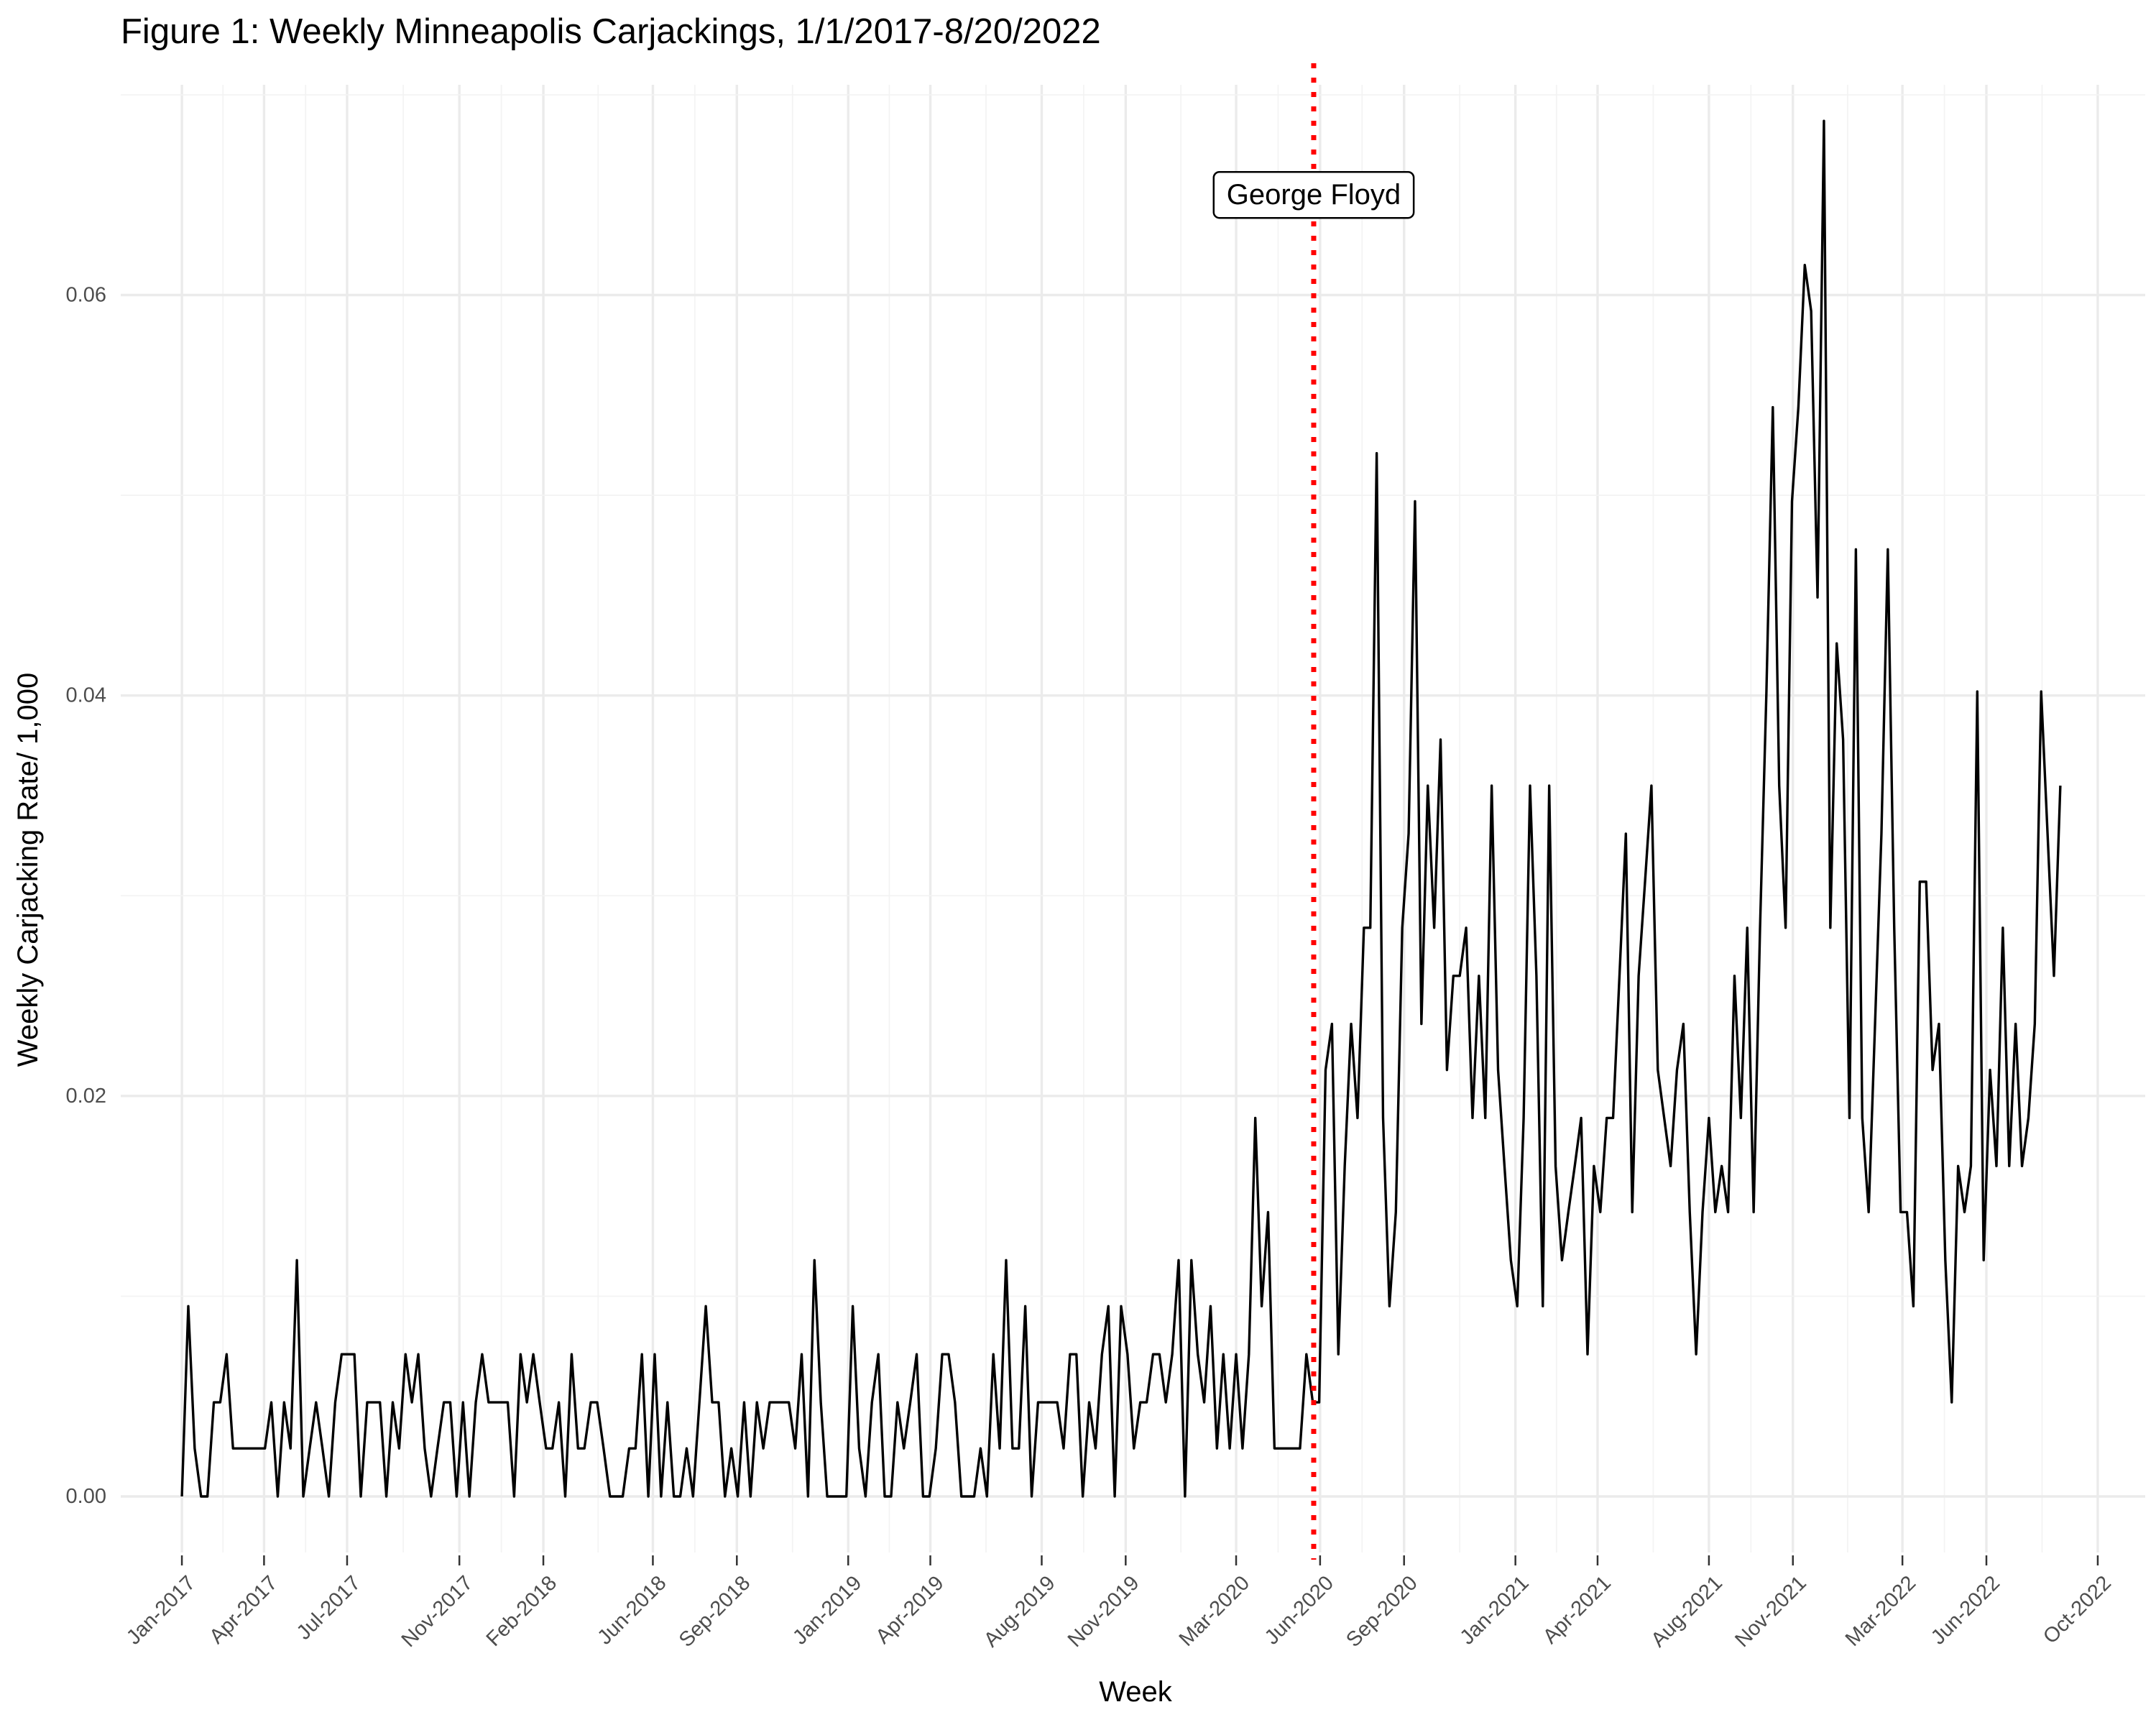  I want to click on x-tick-label: Apr-2021, so click(1578, 1609).